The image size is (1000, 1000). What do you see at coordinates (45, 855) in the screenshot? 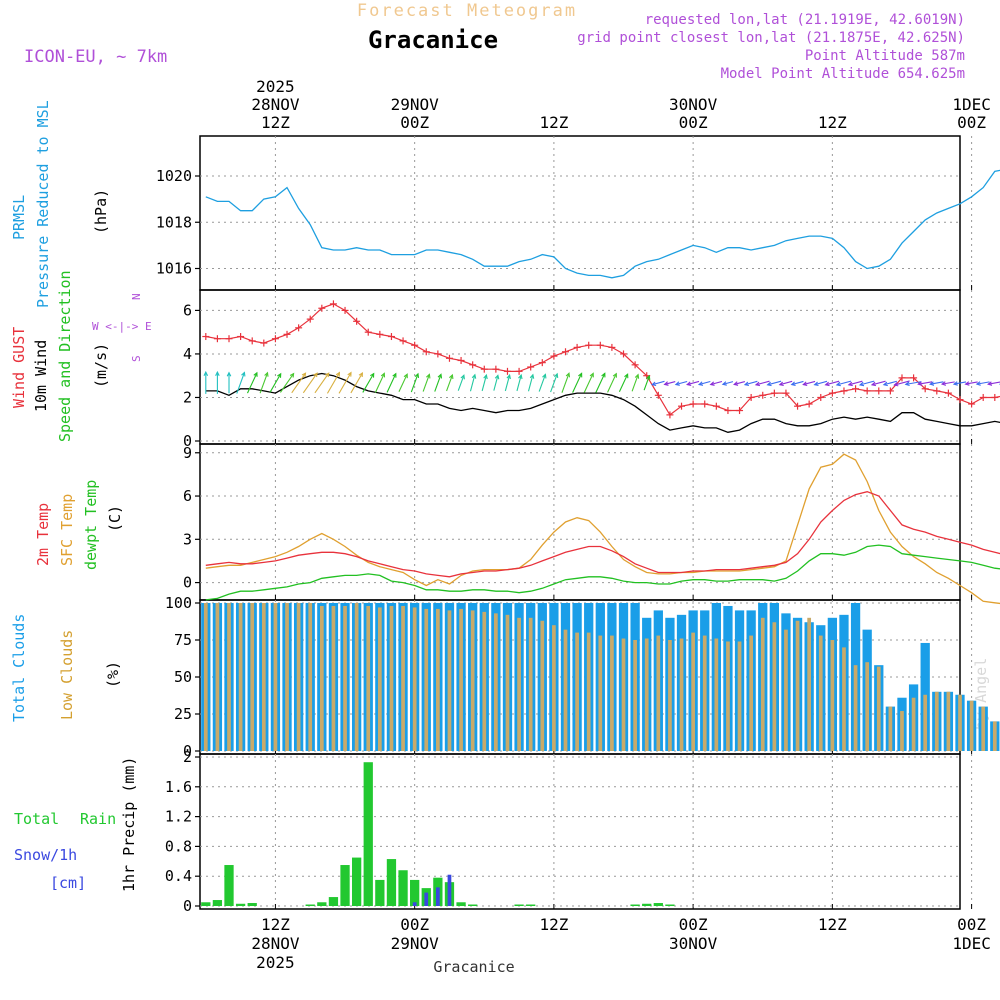
I see `snow-label: Snow/1h` at bounding box center [45, 855].